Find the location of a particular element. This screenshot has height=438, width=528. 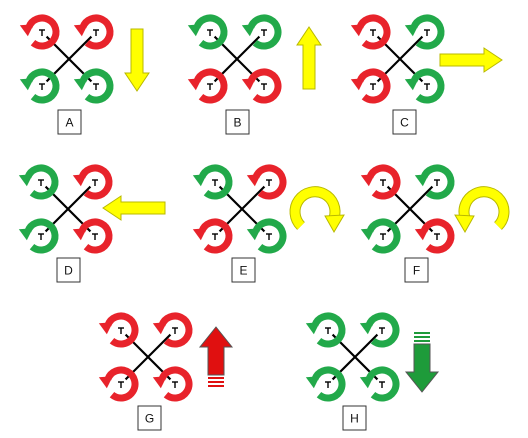

thrust-down-arrow-icon is located at coordinates (422, 362).